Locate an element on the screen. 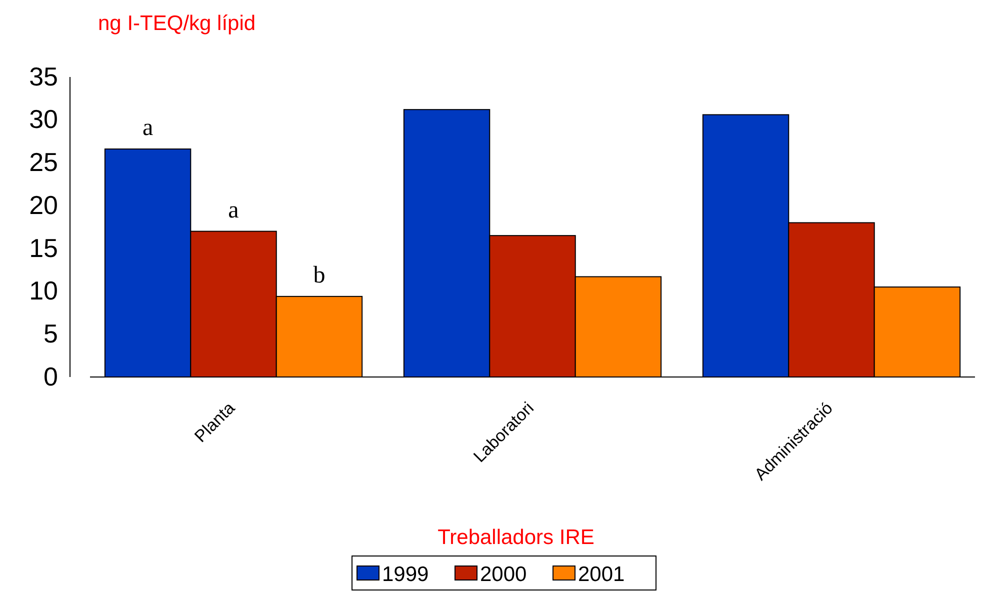 This screenshot has width=989, height=592. legend-label: 2000 is located at coordinates (503, 574).